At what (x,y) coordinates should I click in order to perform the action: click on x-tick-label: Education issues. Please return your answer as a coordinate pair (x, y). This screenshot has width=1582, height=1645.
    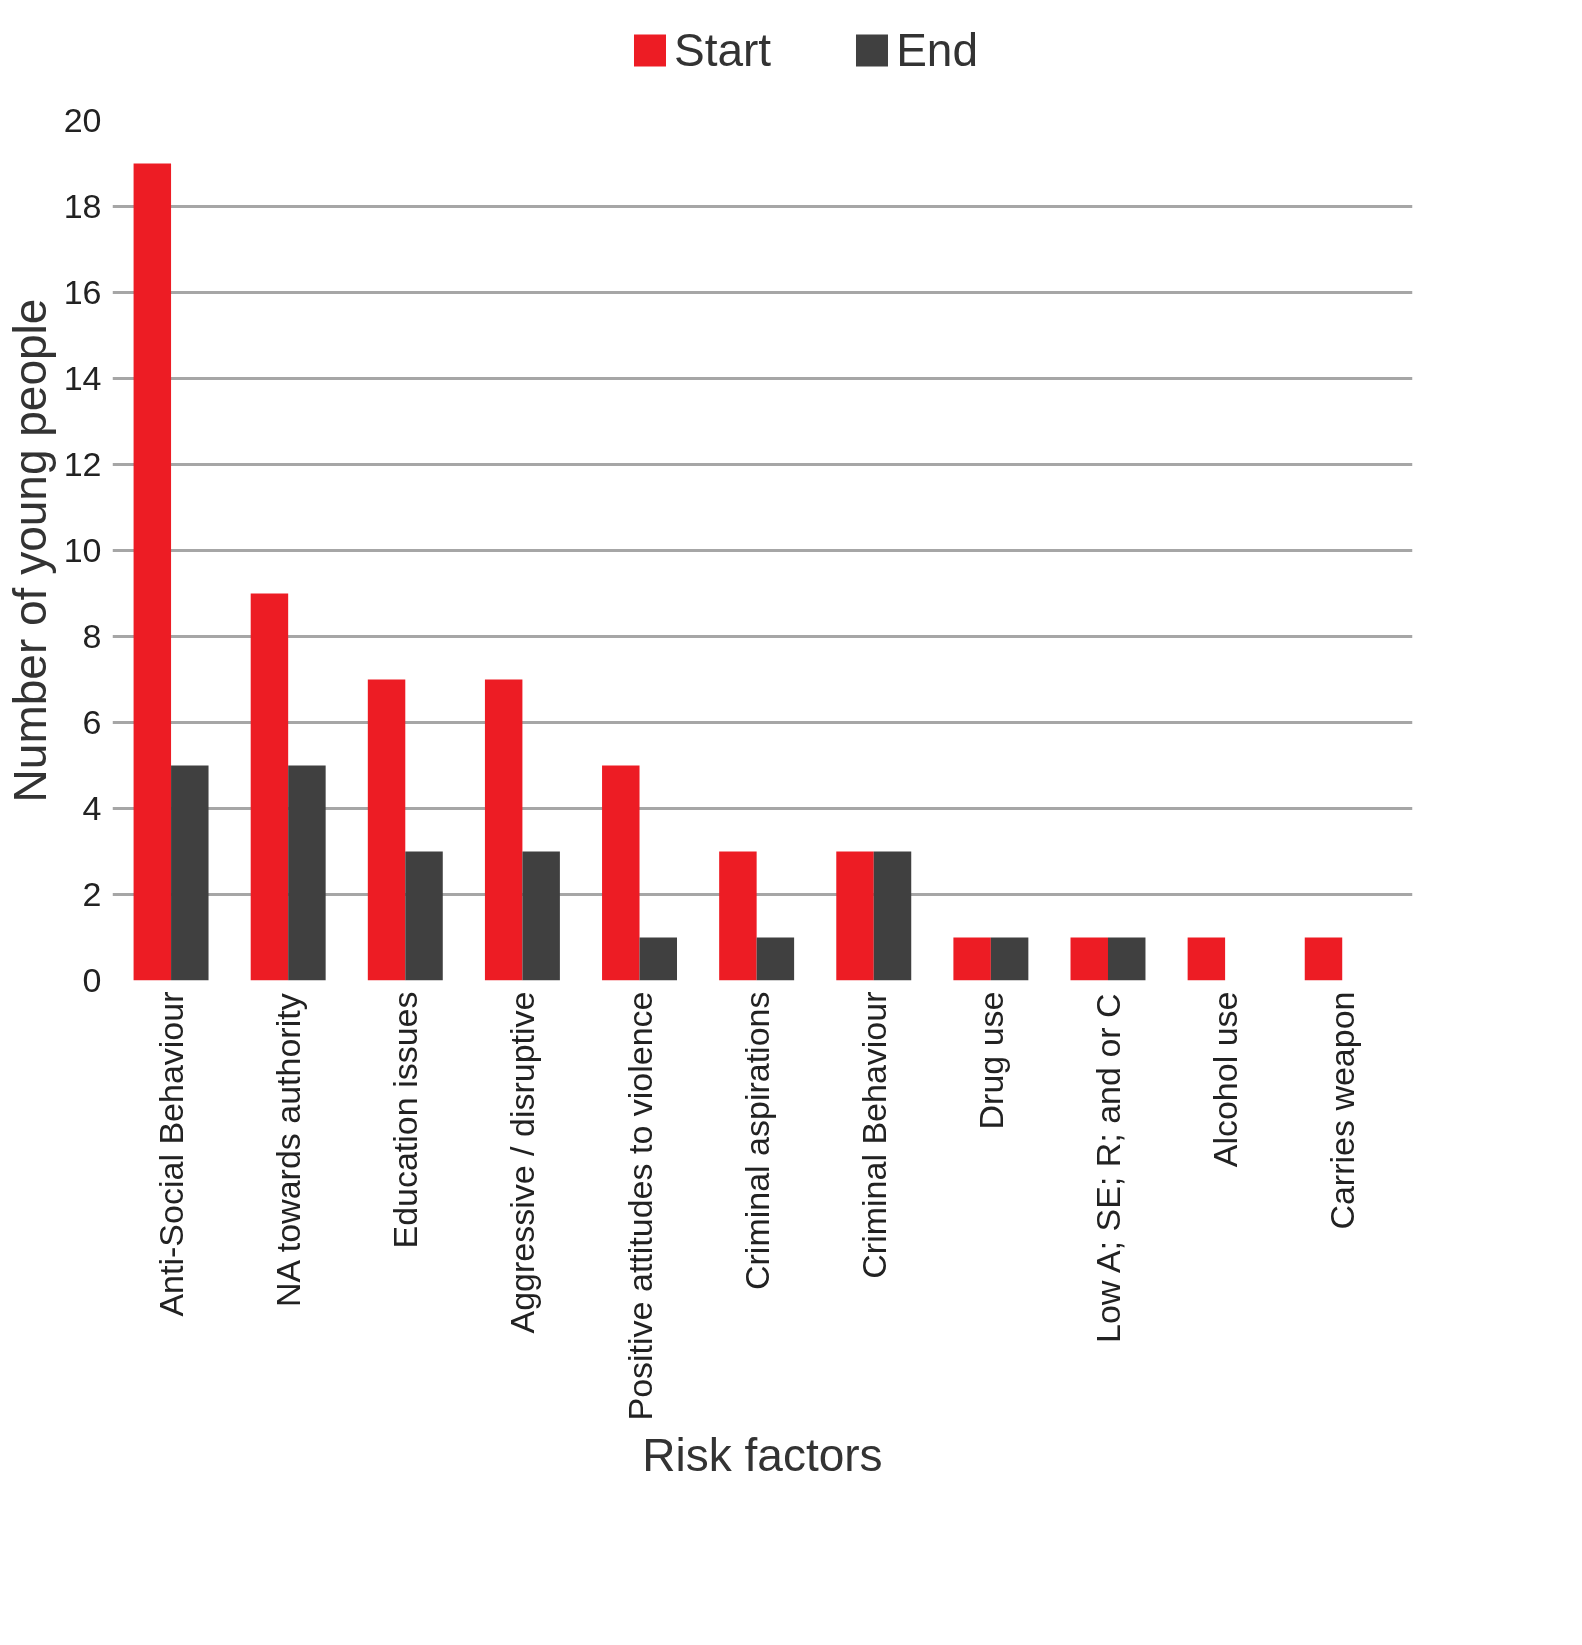
    Looking at the image, I should click on (405, 1120).